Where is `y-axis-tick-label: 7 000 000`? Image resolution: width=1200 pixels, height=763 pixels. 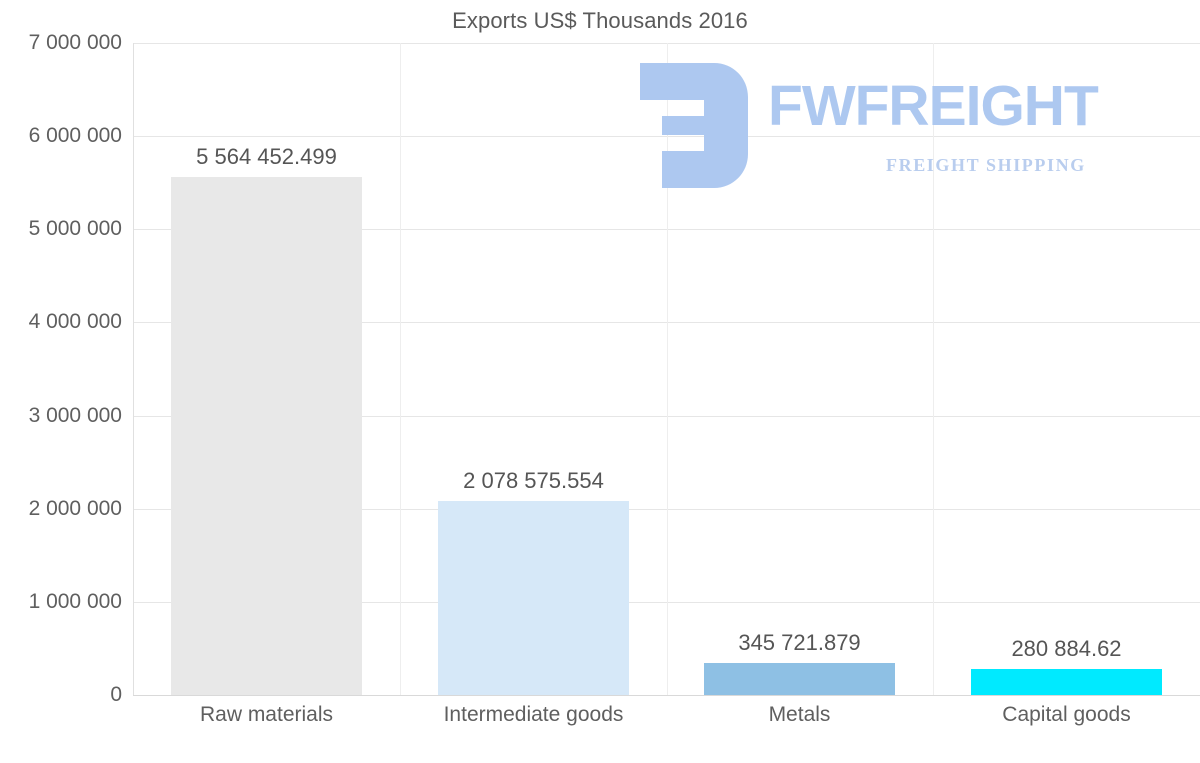
y-axis-tick-label: 7 000 000 is located at coordinates (75, 42).